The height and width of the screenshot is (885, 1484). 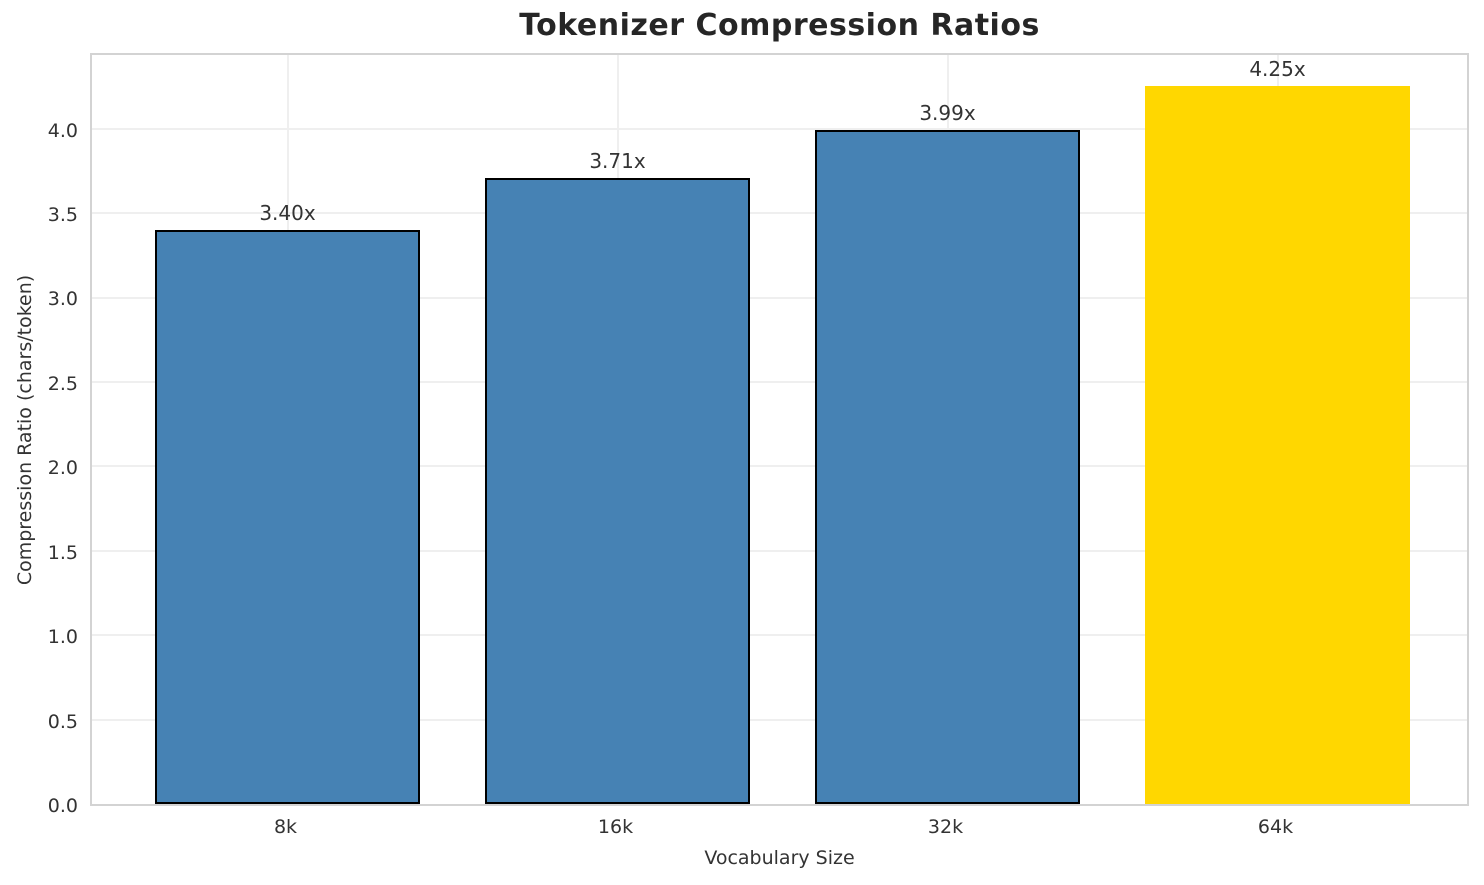 What do you see at coordinates (25, 430) in the screenshot?
I see `y-axis-label: Compression Ratio (chars/token)` at bounding box center [25, 430].